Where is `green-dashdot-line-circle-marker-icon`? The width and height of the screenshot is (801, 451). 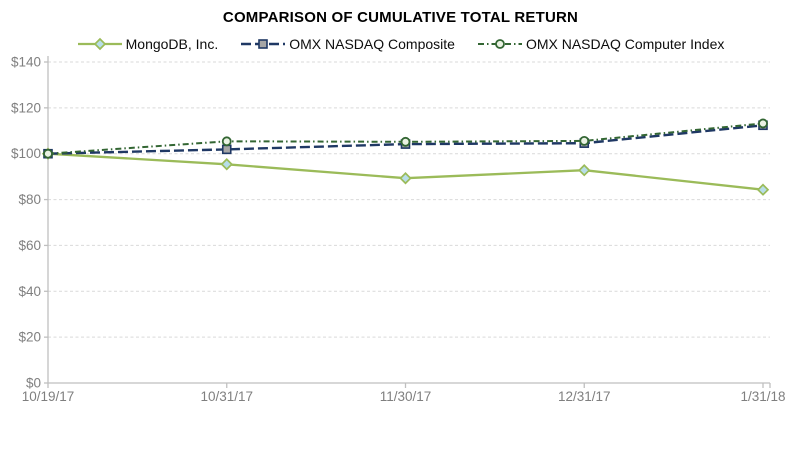
green-dashdot-line-circle-marker-icon is located at coordinates (499, 44).